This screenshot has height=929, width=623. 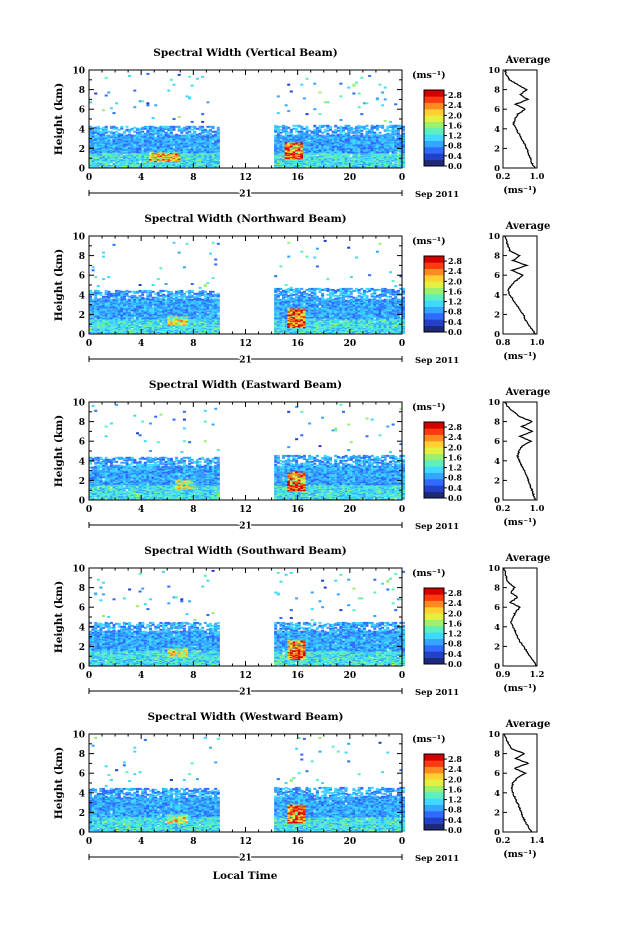 I want to click on y-tick-label: 2, so click(x=82, y=482).